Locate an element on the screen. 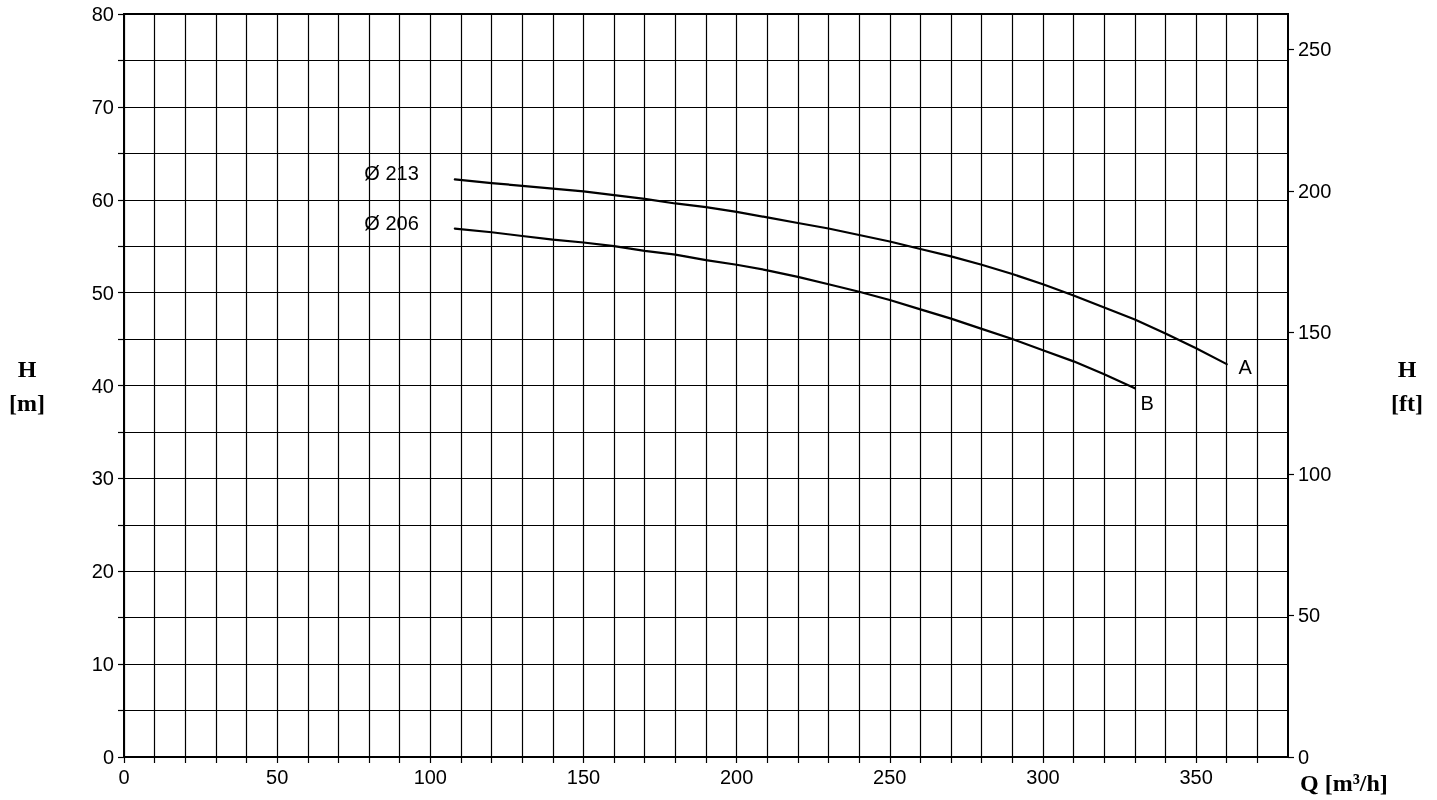  y2-tick-label: 0 is located at coordinates (1304, 757).